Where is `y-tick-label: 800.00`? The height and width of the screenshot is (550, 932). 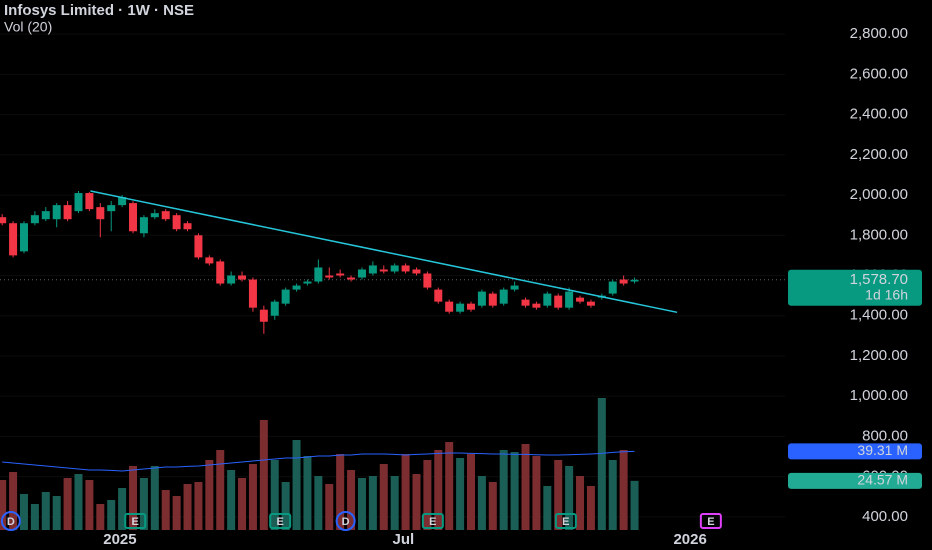
y-tick-label: 800.00 is located at coordinates (885, 435).